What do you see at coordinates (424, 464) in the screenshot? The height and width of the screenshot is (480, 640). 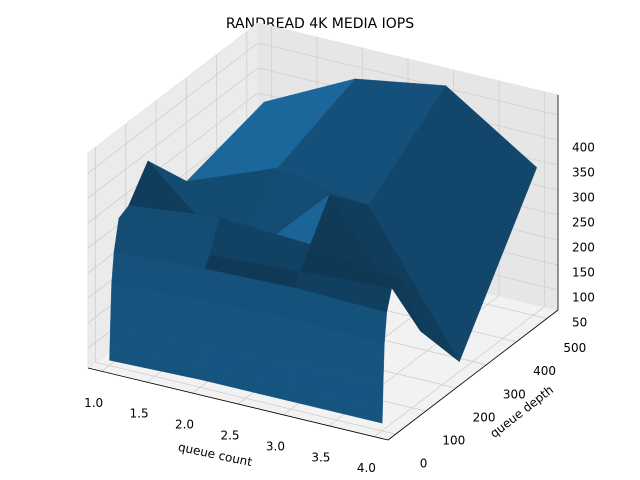 I see `y-tick-label: 0` at bounding box center [424, 464].